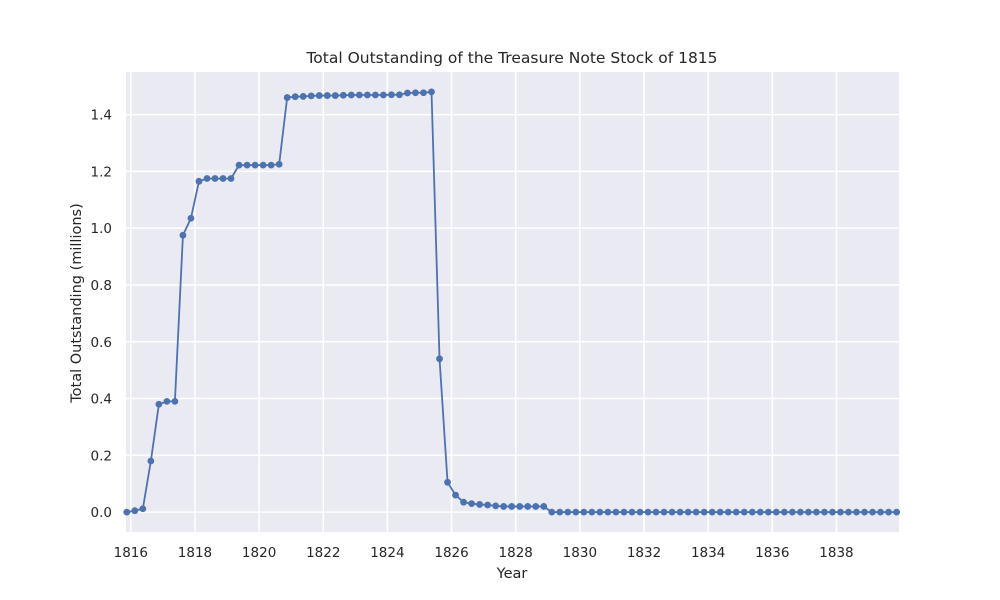 The image size is (1000, 600). I want to click on y-tick-label: 0.4, so click(101, 400).